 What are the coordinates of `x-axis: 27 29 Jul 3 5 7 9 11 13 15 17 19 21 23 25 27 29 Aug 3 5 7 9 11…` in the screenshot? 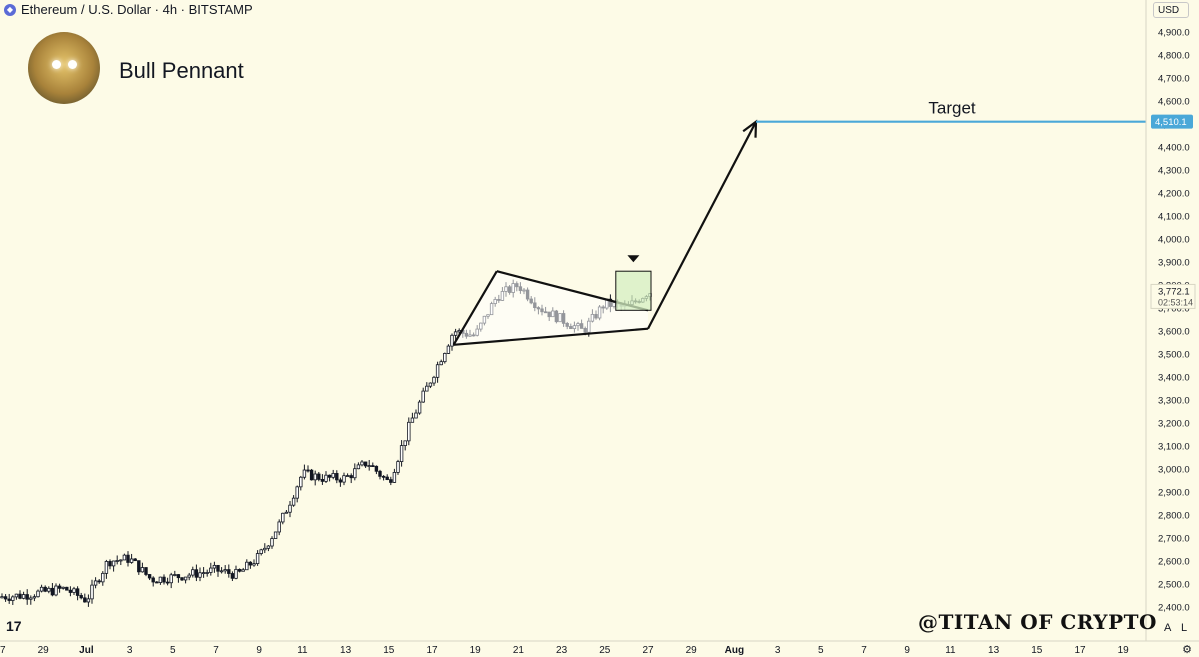 It's located at (599, 648).